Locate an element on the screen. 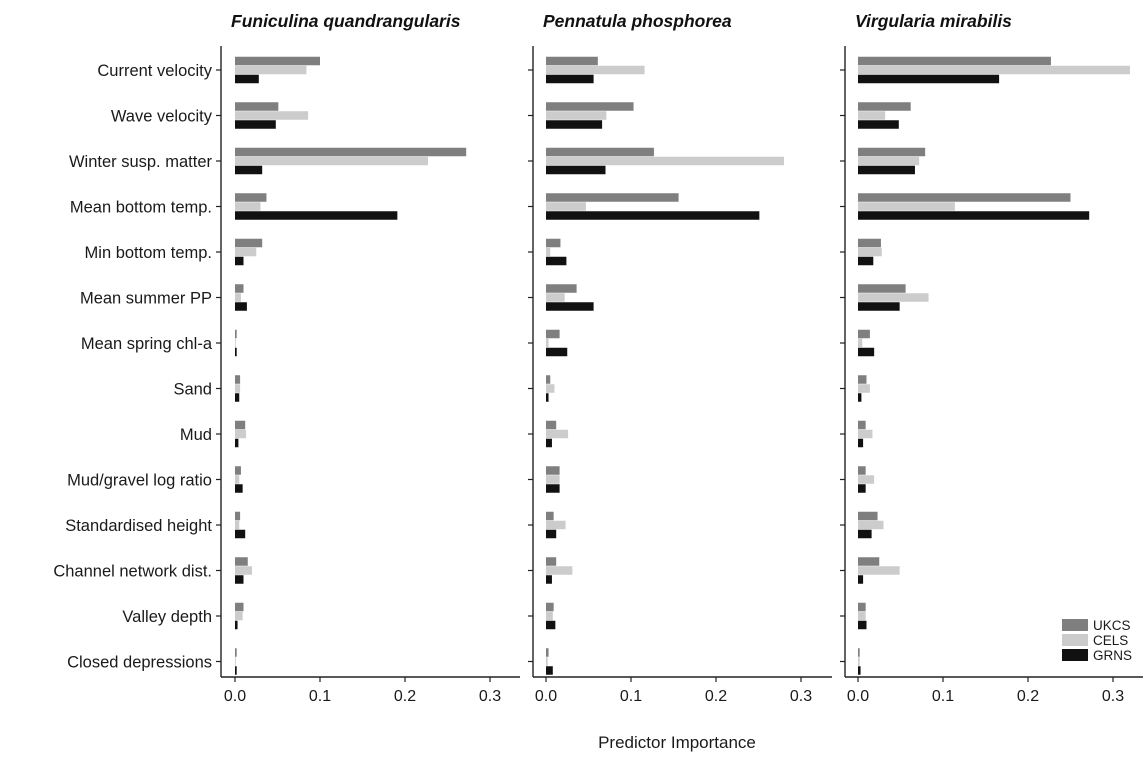 The width and height of the screenshot is (1144, 764). x-tick-label: 0.3 is located at coordinates (490, 696).